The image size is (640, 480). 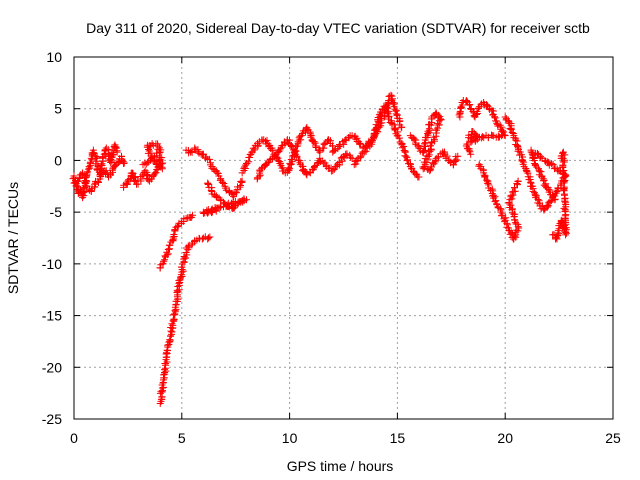 I want to click on series-arc-C, so click(x=143, y=165).